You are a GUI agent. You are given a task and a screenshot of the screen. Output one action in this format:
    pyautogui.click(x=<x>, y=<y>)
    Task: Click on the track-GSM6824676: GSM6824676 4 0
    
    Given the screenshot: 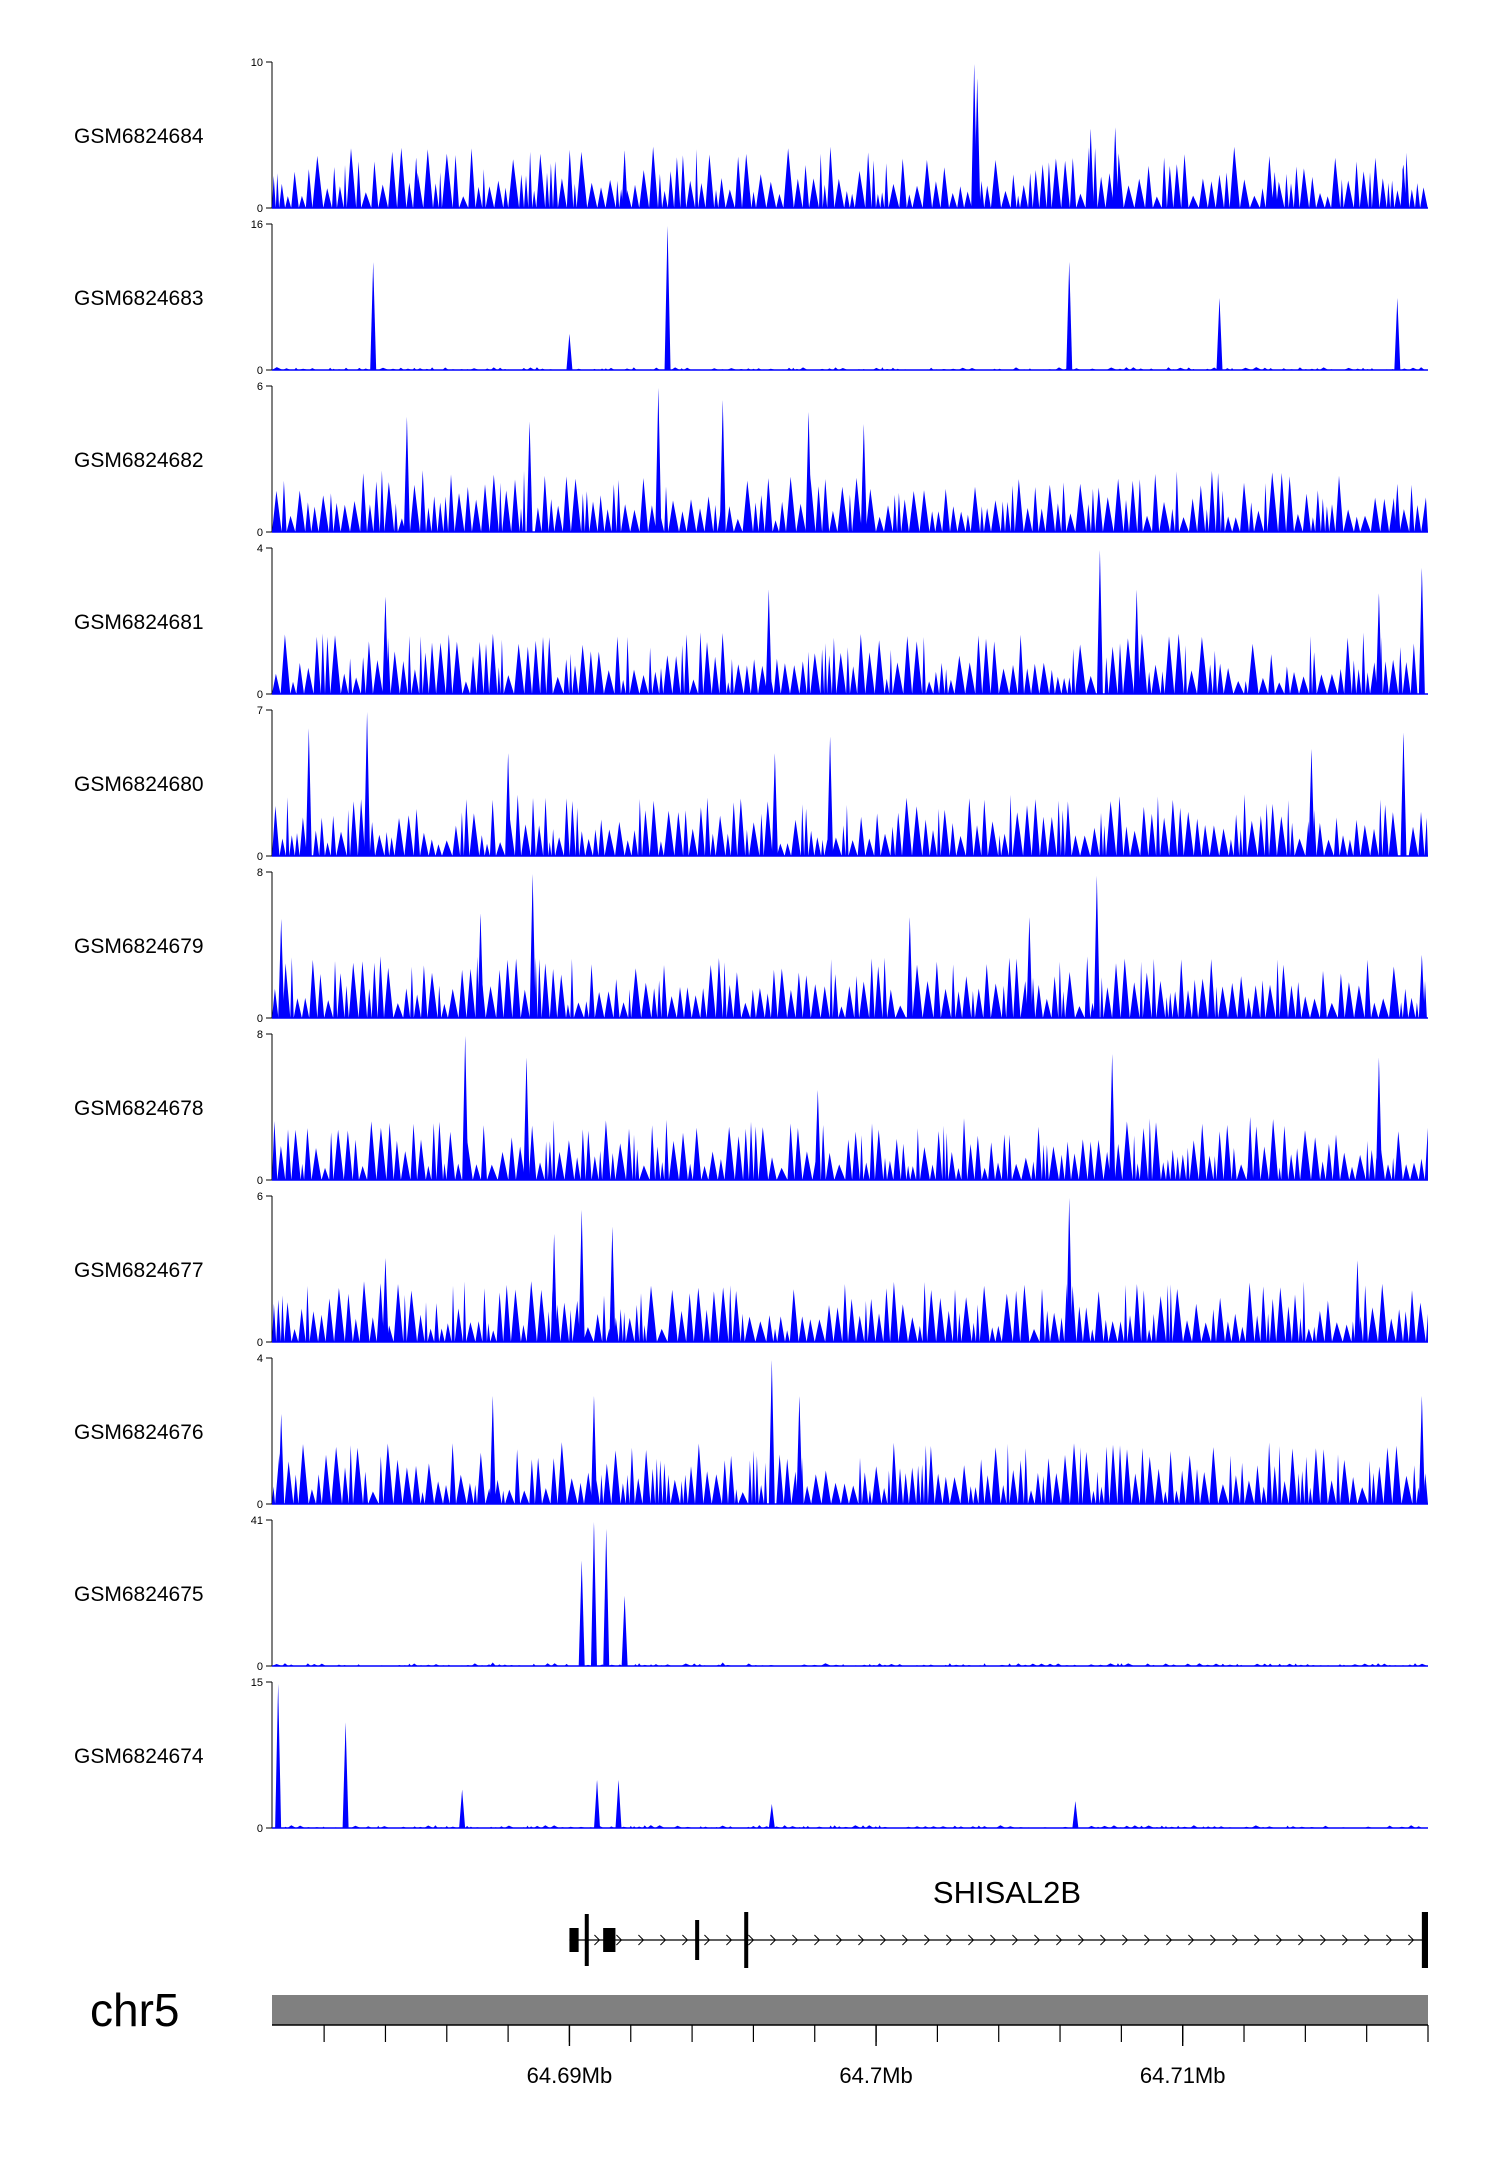 What is the action you would take?
    pyautogui.click(x=751, y=1432)
    